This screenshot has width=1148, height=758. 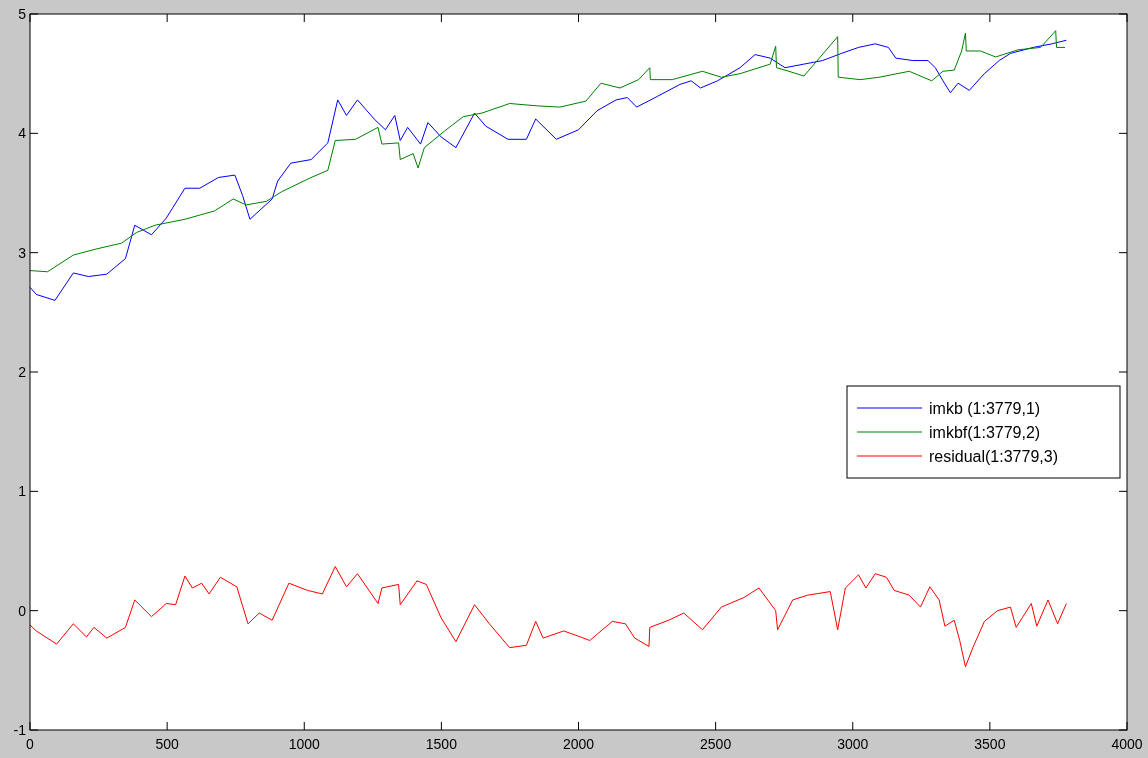 What do you see at coordinates (22, 133) in the screenshot?
I see `y-tick-label: 4` at bounding box center [22, 133].